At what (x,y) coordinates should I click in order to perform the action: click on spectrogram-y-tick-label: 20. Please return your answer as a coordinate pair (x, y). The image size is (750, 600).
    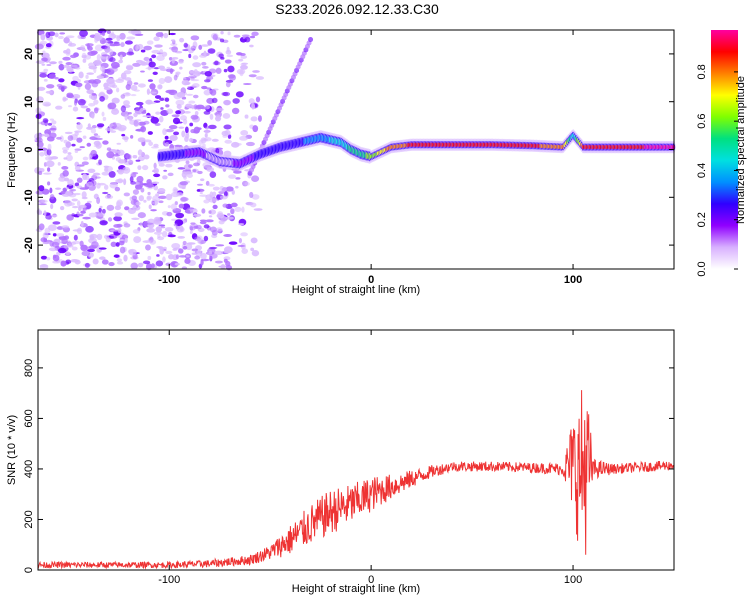
    Looking at the image, I should click on (29, 54).